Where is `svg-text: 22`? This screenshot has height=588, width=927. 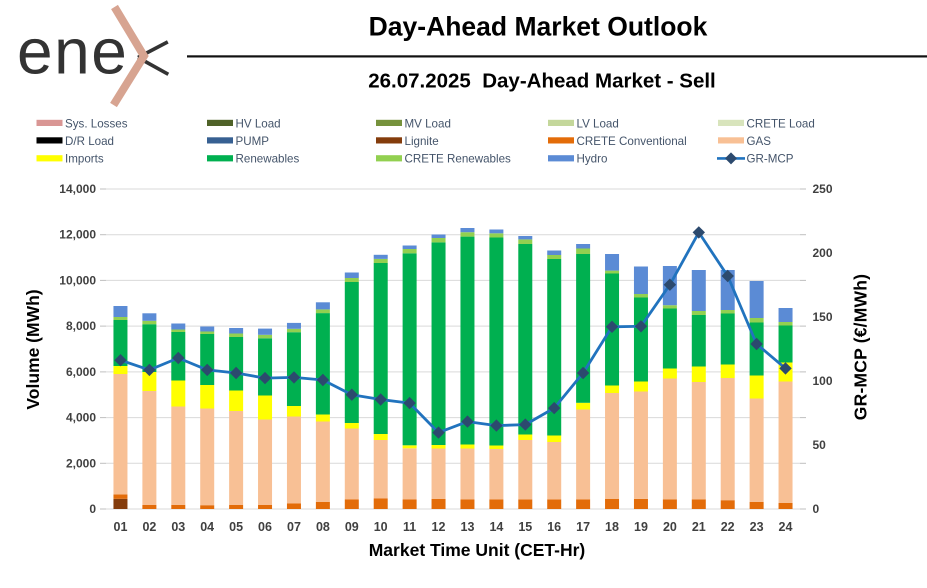 svg-text: 22 is located at coordinates (728, 527).